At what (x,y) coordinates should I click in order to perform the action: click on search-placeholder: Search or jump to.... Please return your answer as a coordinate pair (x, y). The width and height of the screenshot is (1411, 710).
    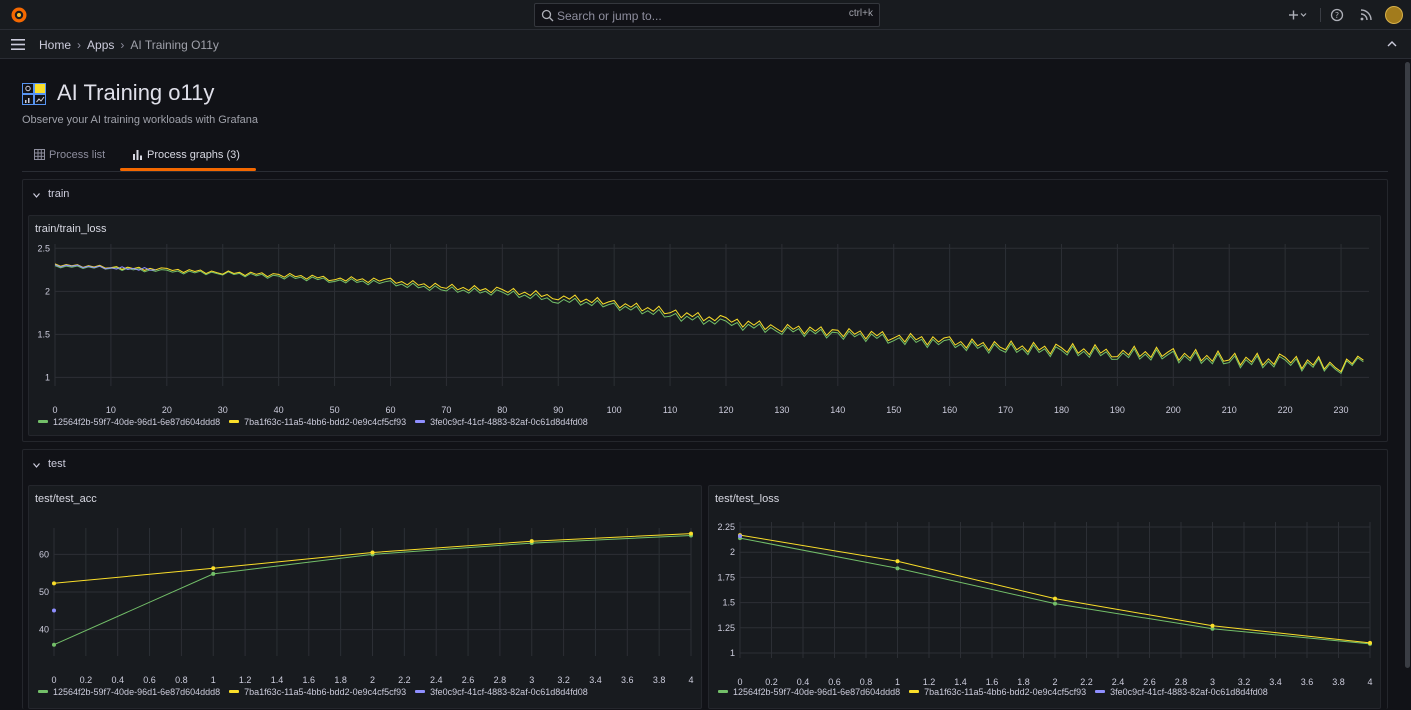
    Looking at the image, I should click on (609, 16).